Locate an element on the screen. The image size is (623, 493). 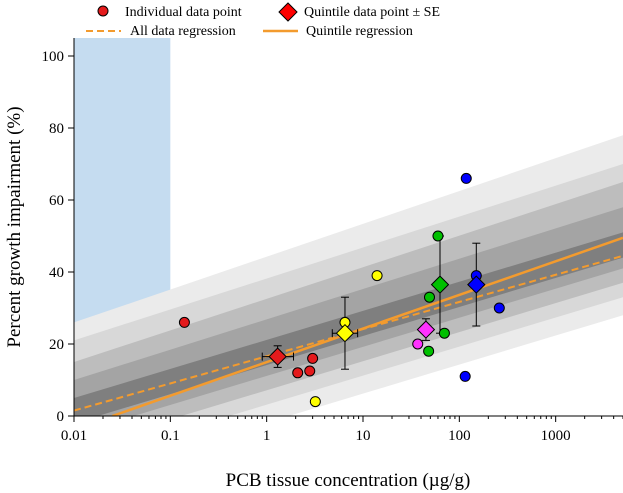
legend-item-quintile-regression: Quintile regression is located at coordinates (338, 31).